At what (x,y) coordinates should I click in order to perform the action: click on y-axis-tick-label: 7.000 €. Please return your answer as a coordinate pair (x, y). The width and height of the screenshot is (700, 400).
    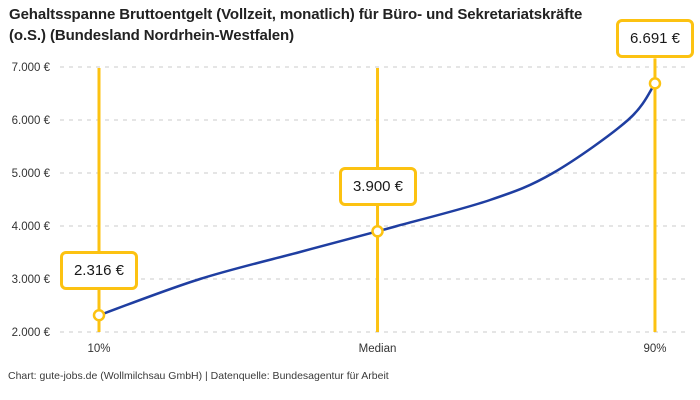
    Looking at the image, I should click on (31, 68).